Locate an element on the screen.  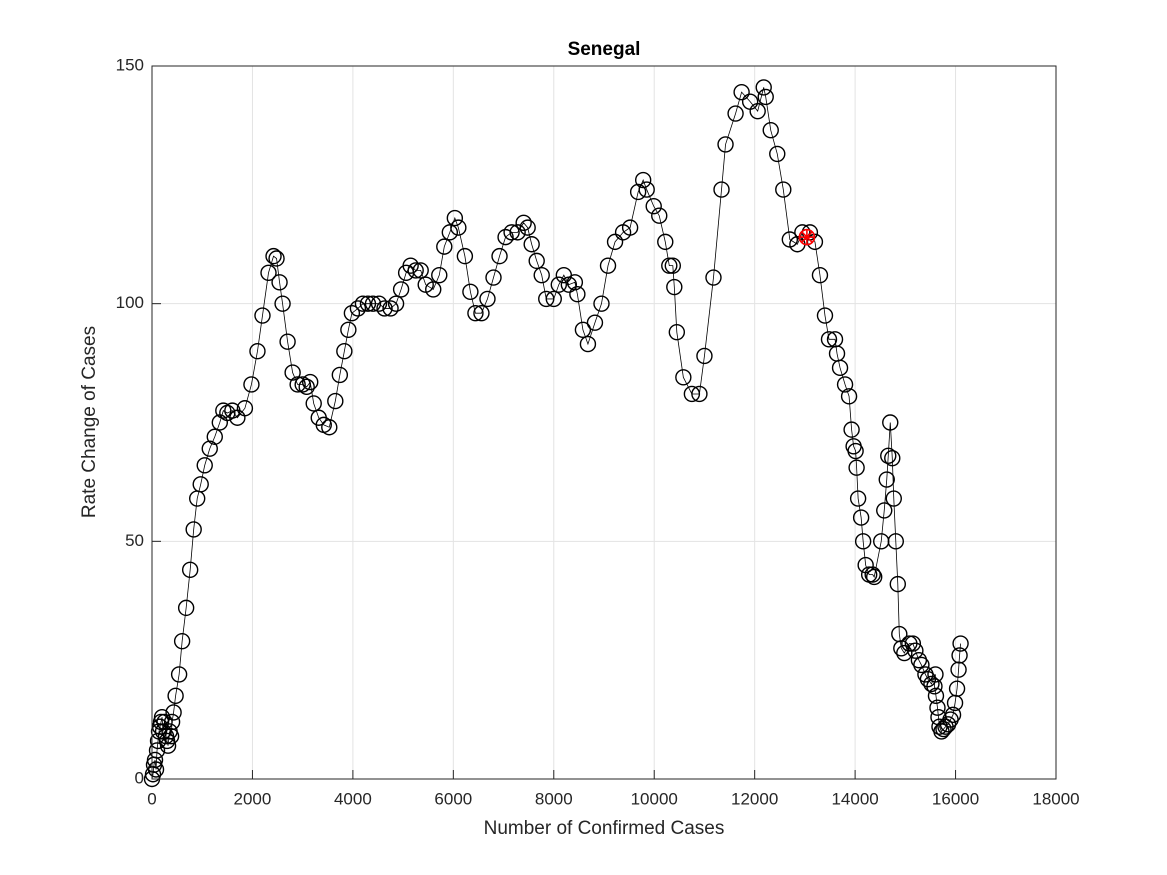
x-tick-label: 18000 is located at coordinates (1055, 798).